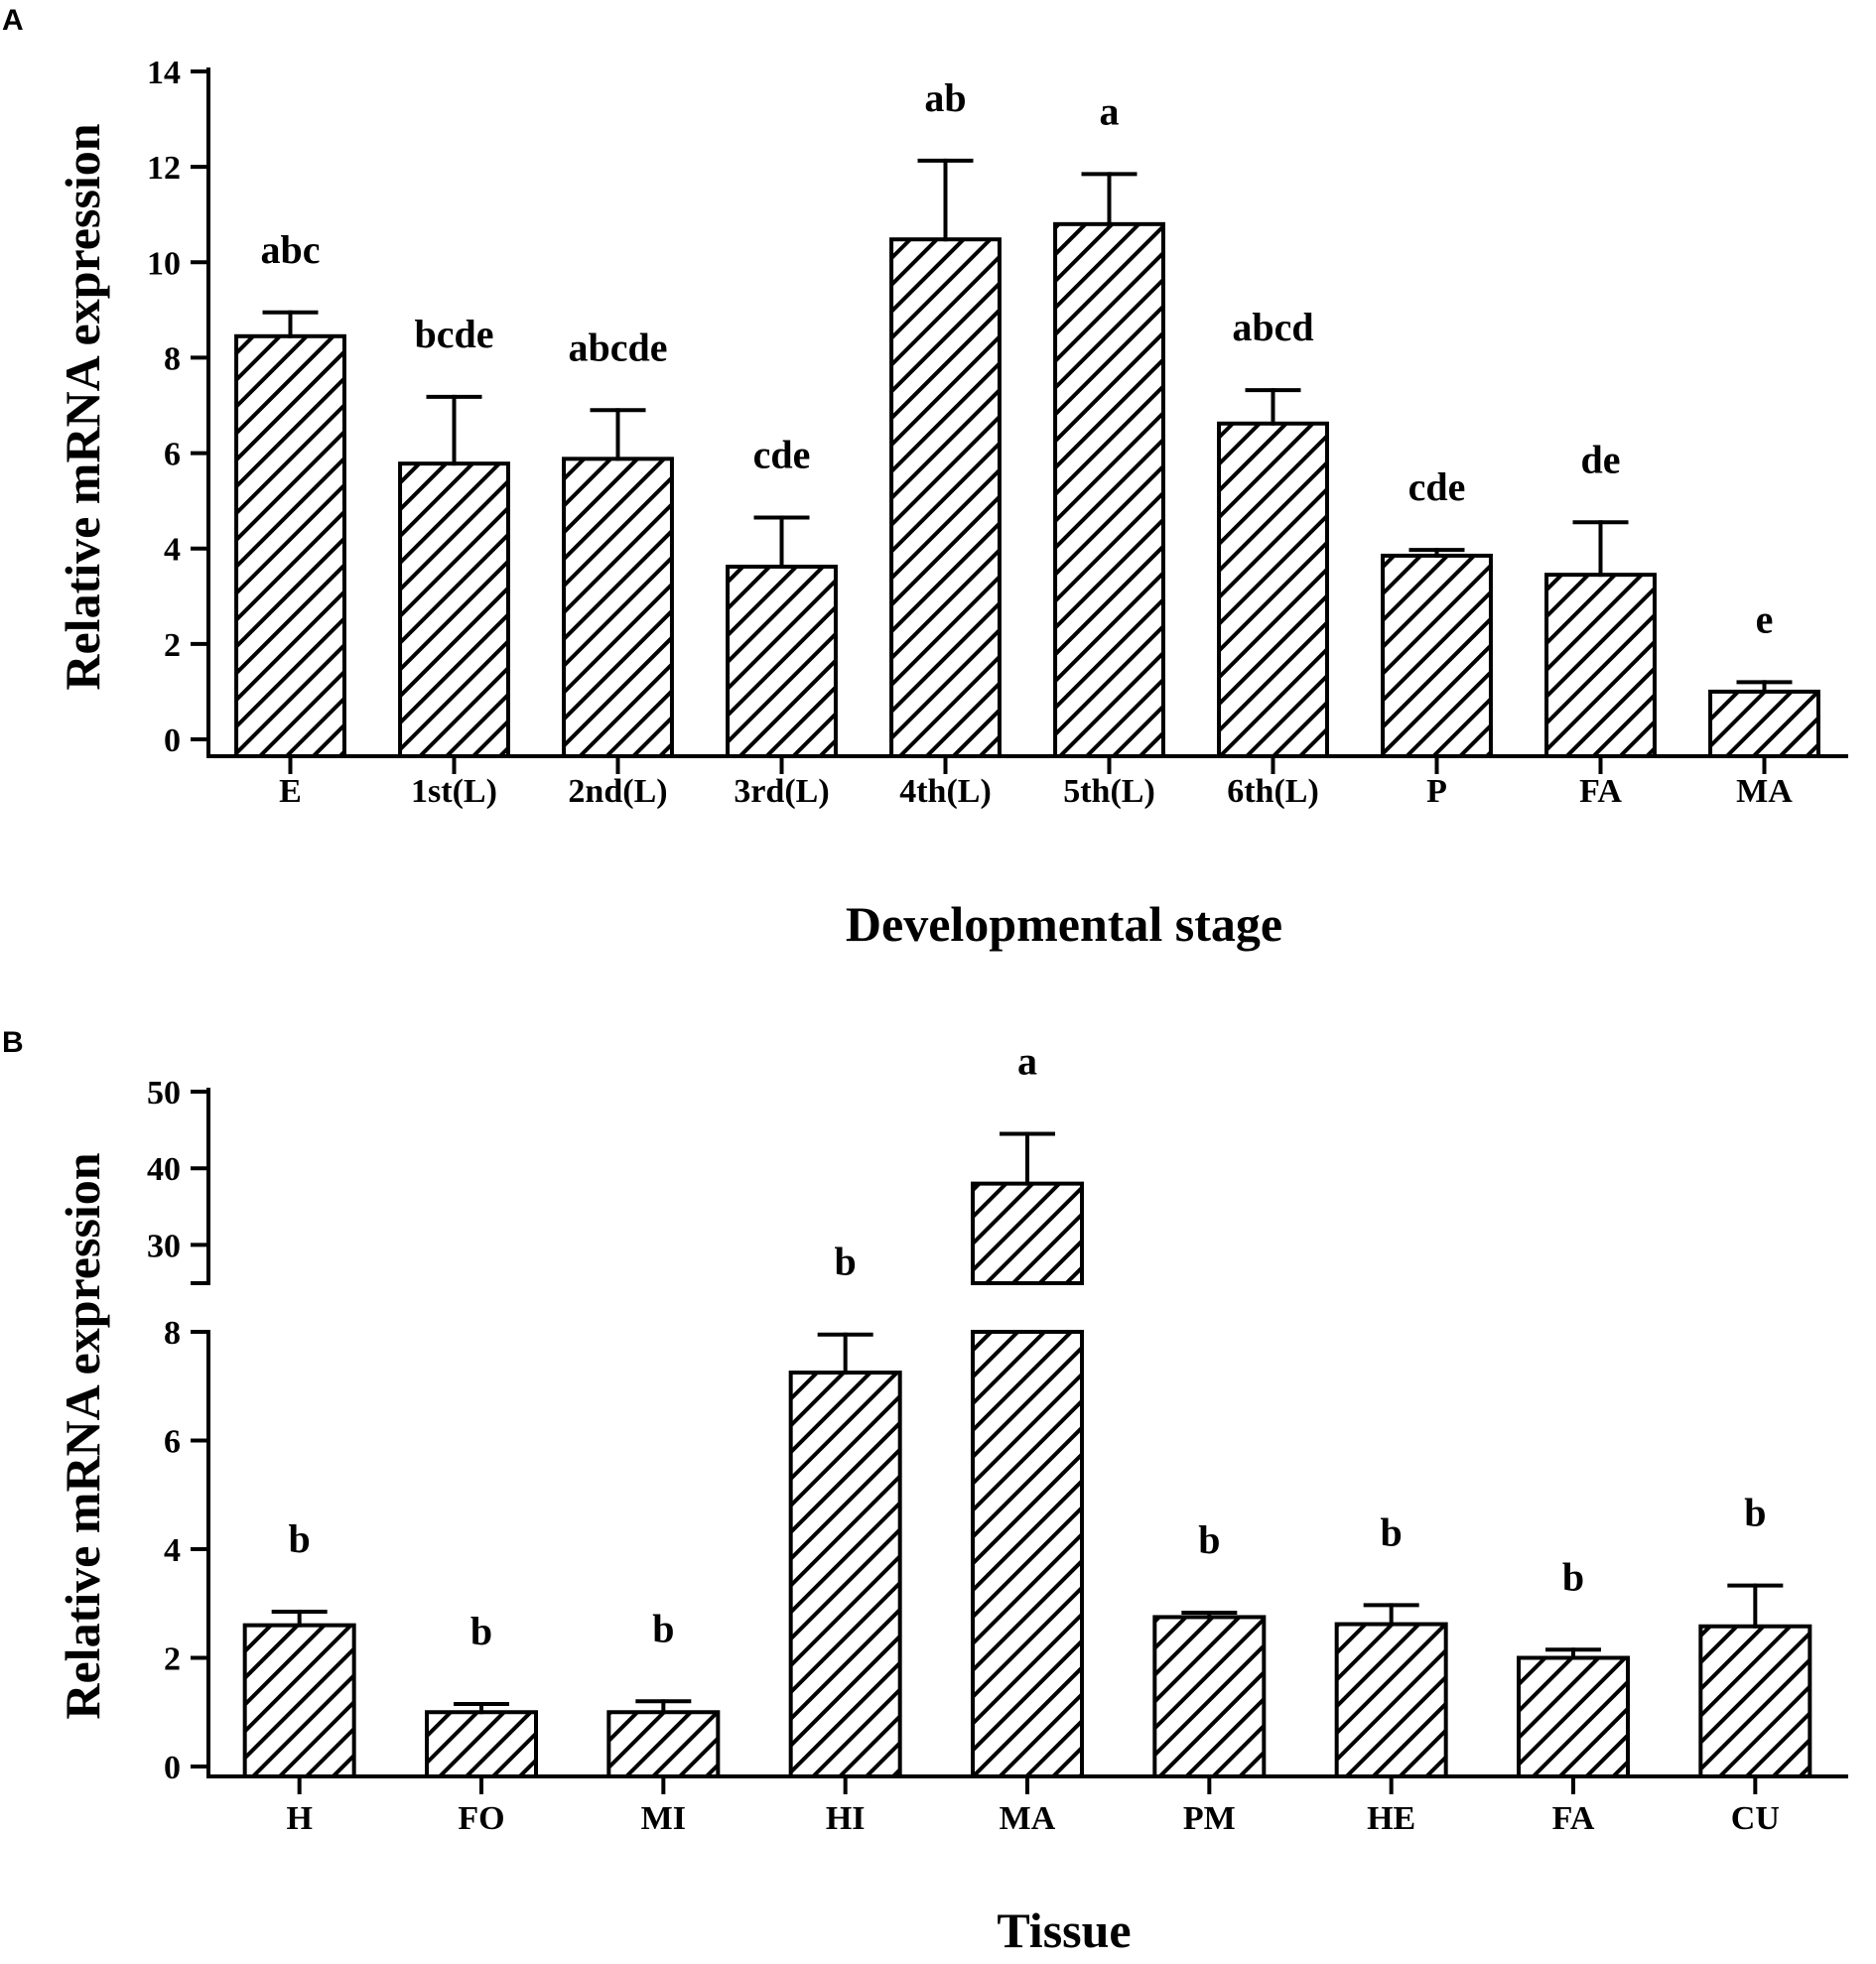 The image size is (1876, 1964). I want to click on bar-b-CU, so click(1755, 1701).